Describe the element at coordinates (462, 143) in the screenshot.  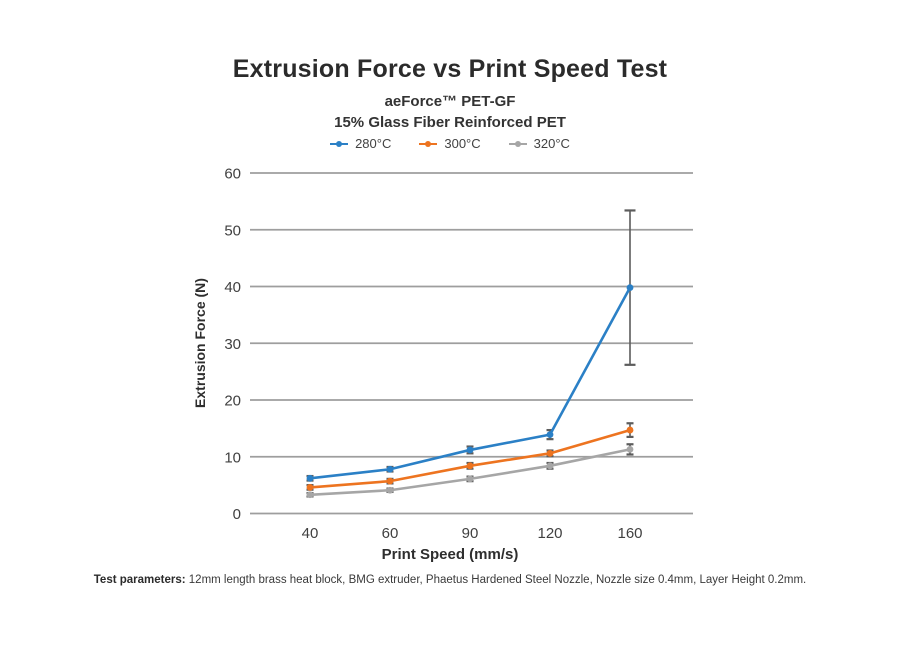
I see `legend-label-300c: 300°C` at that location.